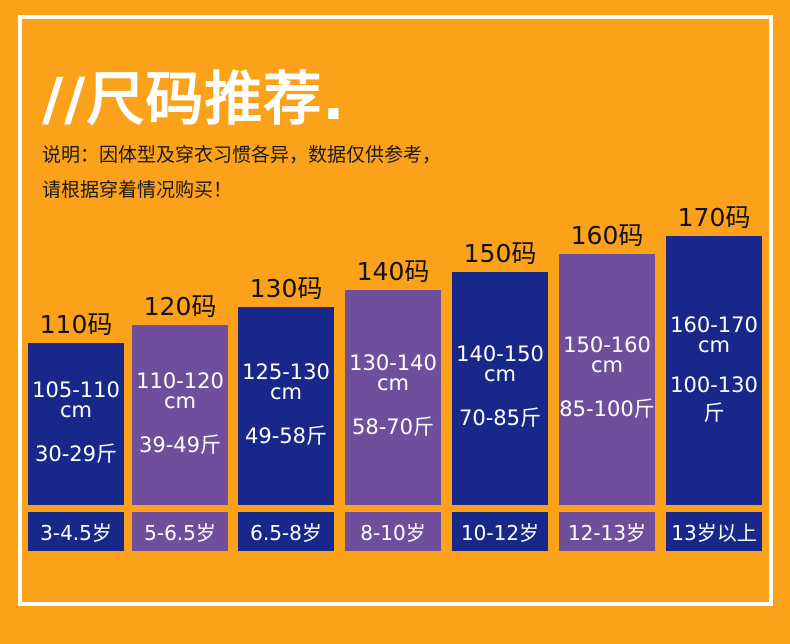  What do you see at coordinates (393, 271) in the screenshot?
I see `size-label: 140码` at bounding box center [393, 271].